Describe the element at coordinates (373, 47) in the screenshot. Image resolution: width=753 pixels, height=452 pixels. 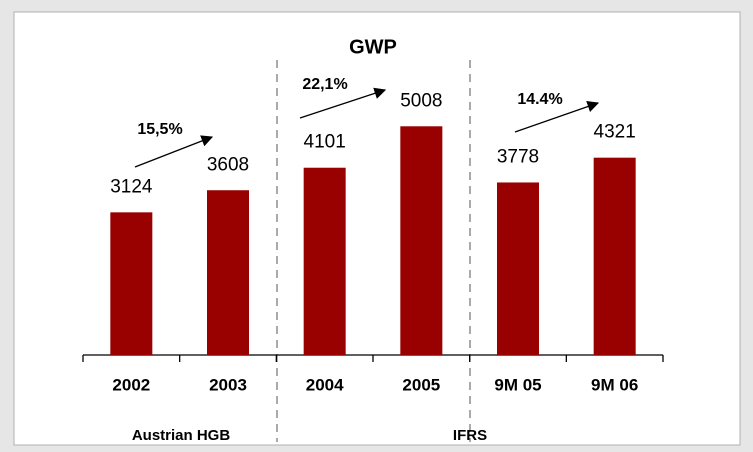
I see `chart-title: GWP` at that location.